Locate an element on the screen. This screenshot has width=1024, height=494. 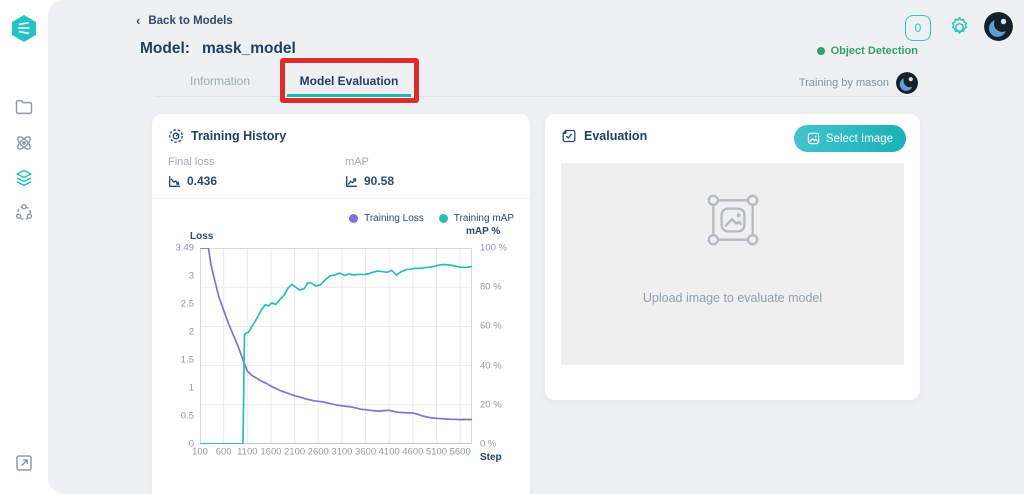
y-axis-tick-left: 1 is located at coordinates (191, 388).